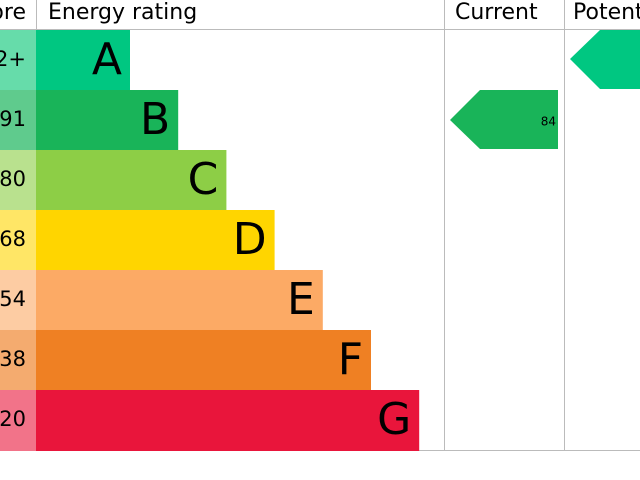 The height and width of the screenshot is (480, 640). I want to click on band-letter: D, so click(250, 239).